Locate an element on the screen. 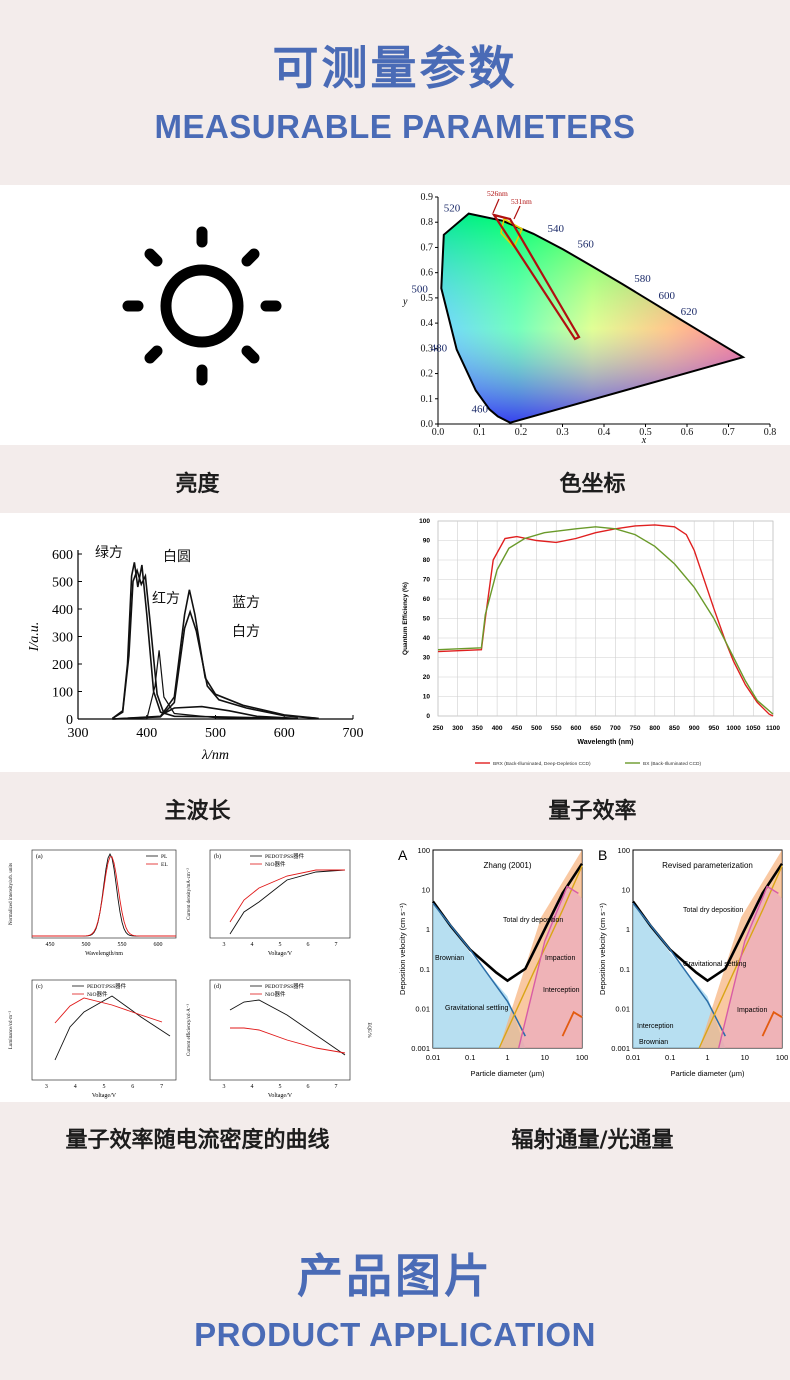  el-x-tick-label: 600 is located at coordinates (284, 733).